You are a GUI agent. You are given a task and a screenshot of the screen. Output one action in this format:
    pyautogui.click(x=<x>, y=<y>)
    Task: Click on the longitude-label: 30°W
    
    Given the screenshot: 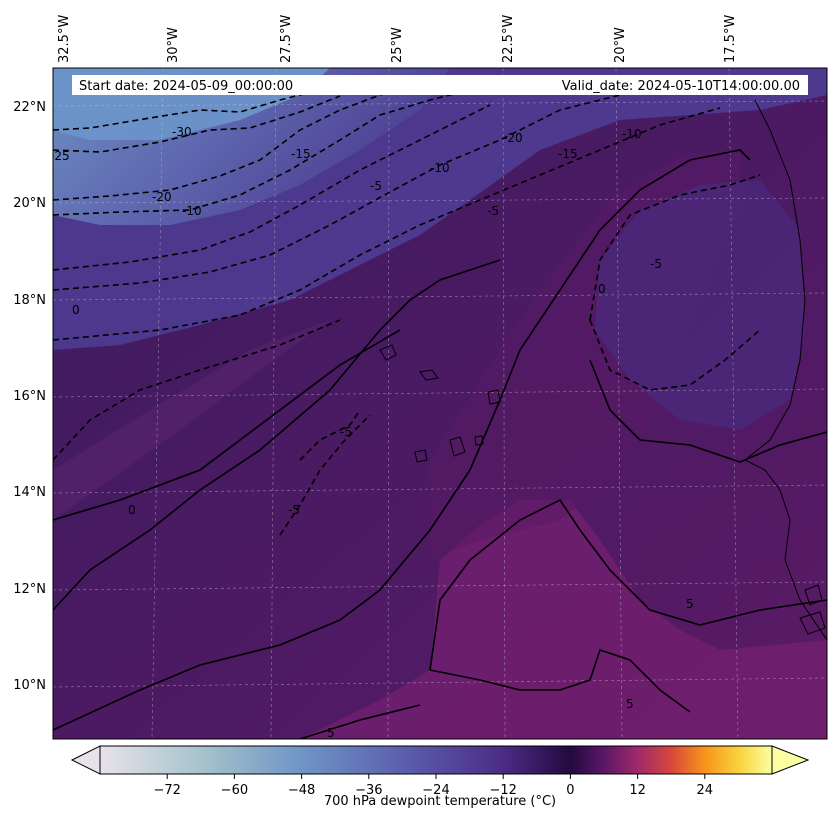 What is the action you would take?
    pyautogui.click(x=173, y=45)
    